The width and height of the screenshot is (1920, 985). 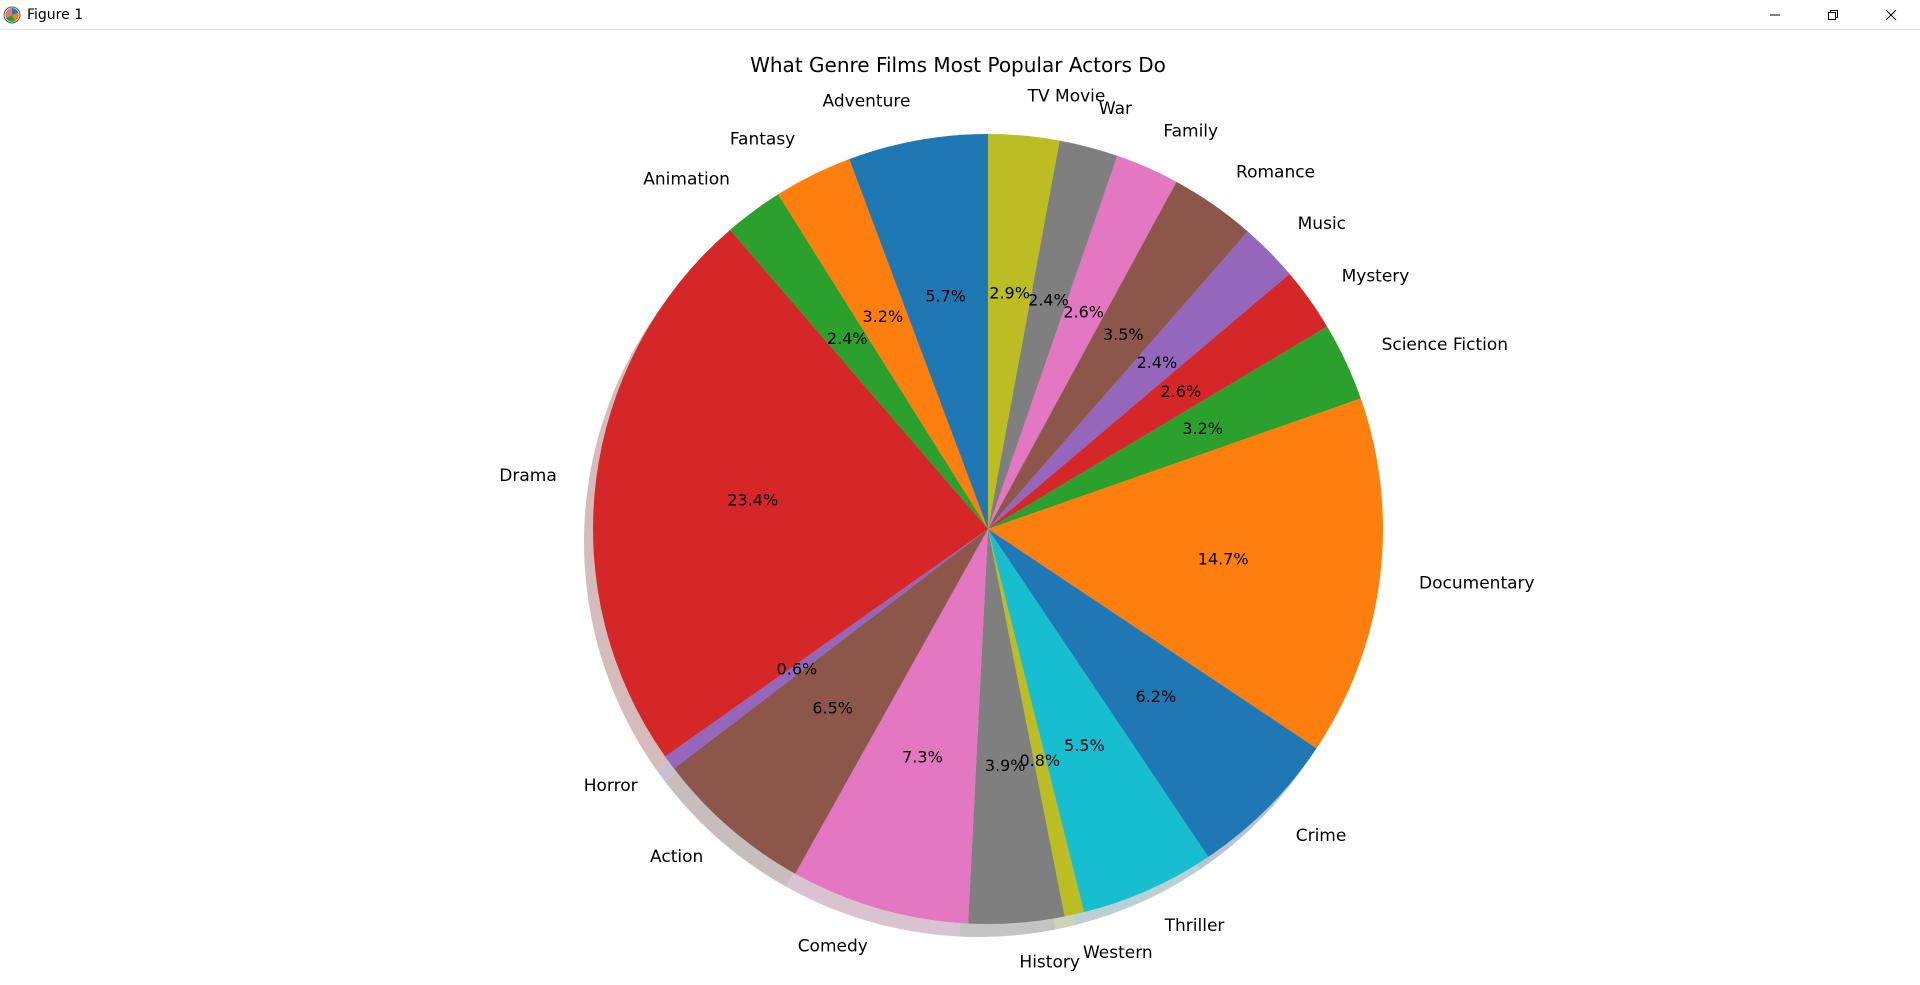 What do you see at coordinates (752, 499) in the screenshot?
I see `percent-label-drama: 23.4%` at bounding box center [752, 499].